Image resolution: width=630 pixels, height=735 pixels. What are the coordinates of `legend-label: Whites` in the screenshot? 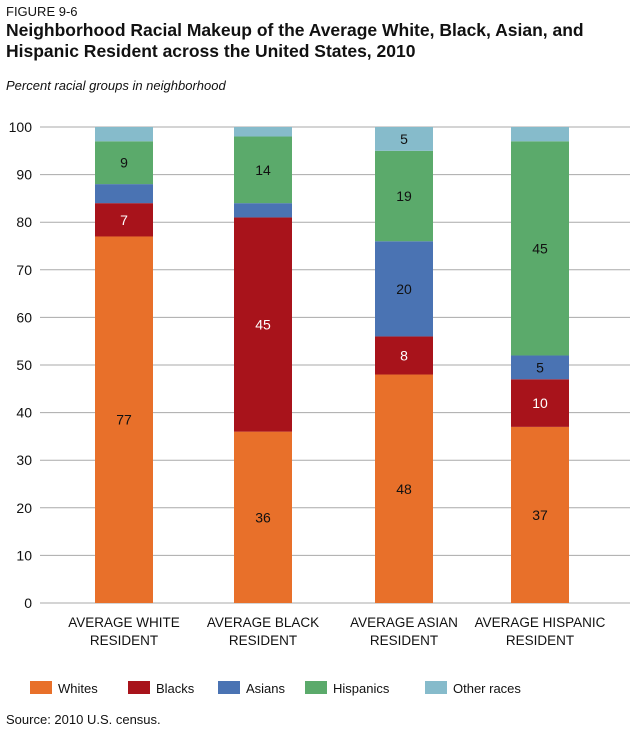 It's located at (78, 688).